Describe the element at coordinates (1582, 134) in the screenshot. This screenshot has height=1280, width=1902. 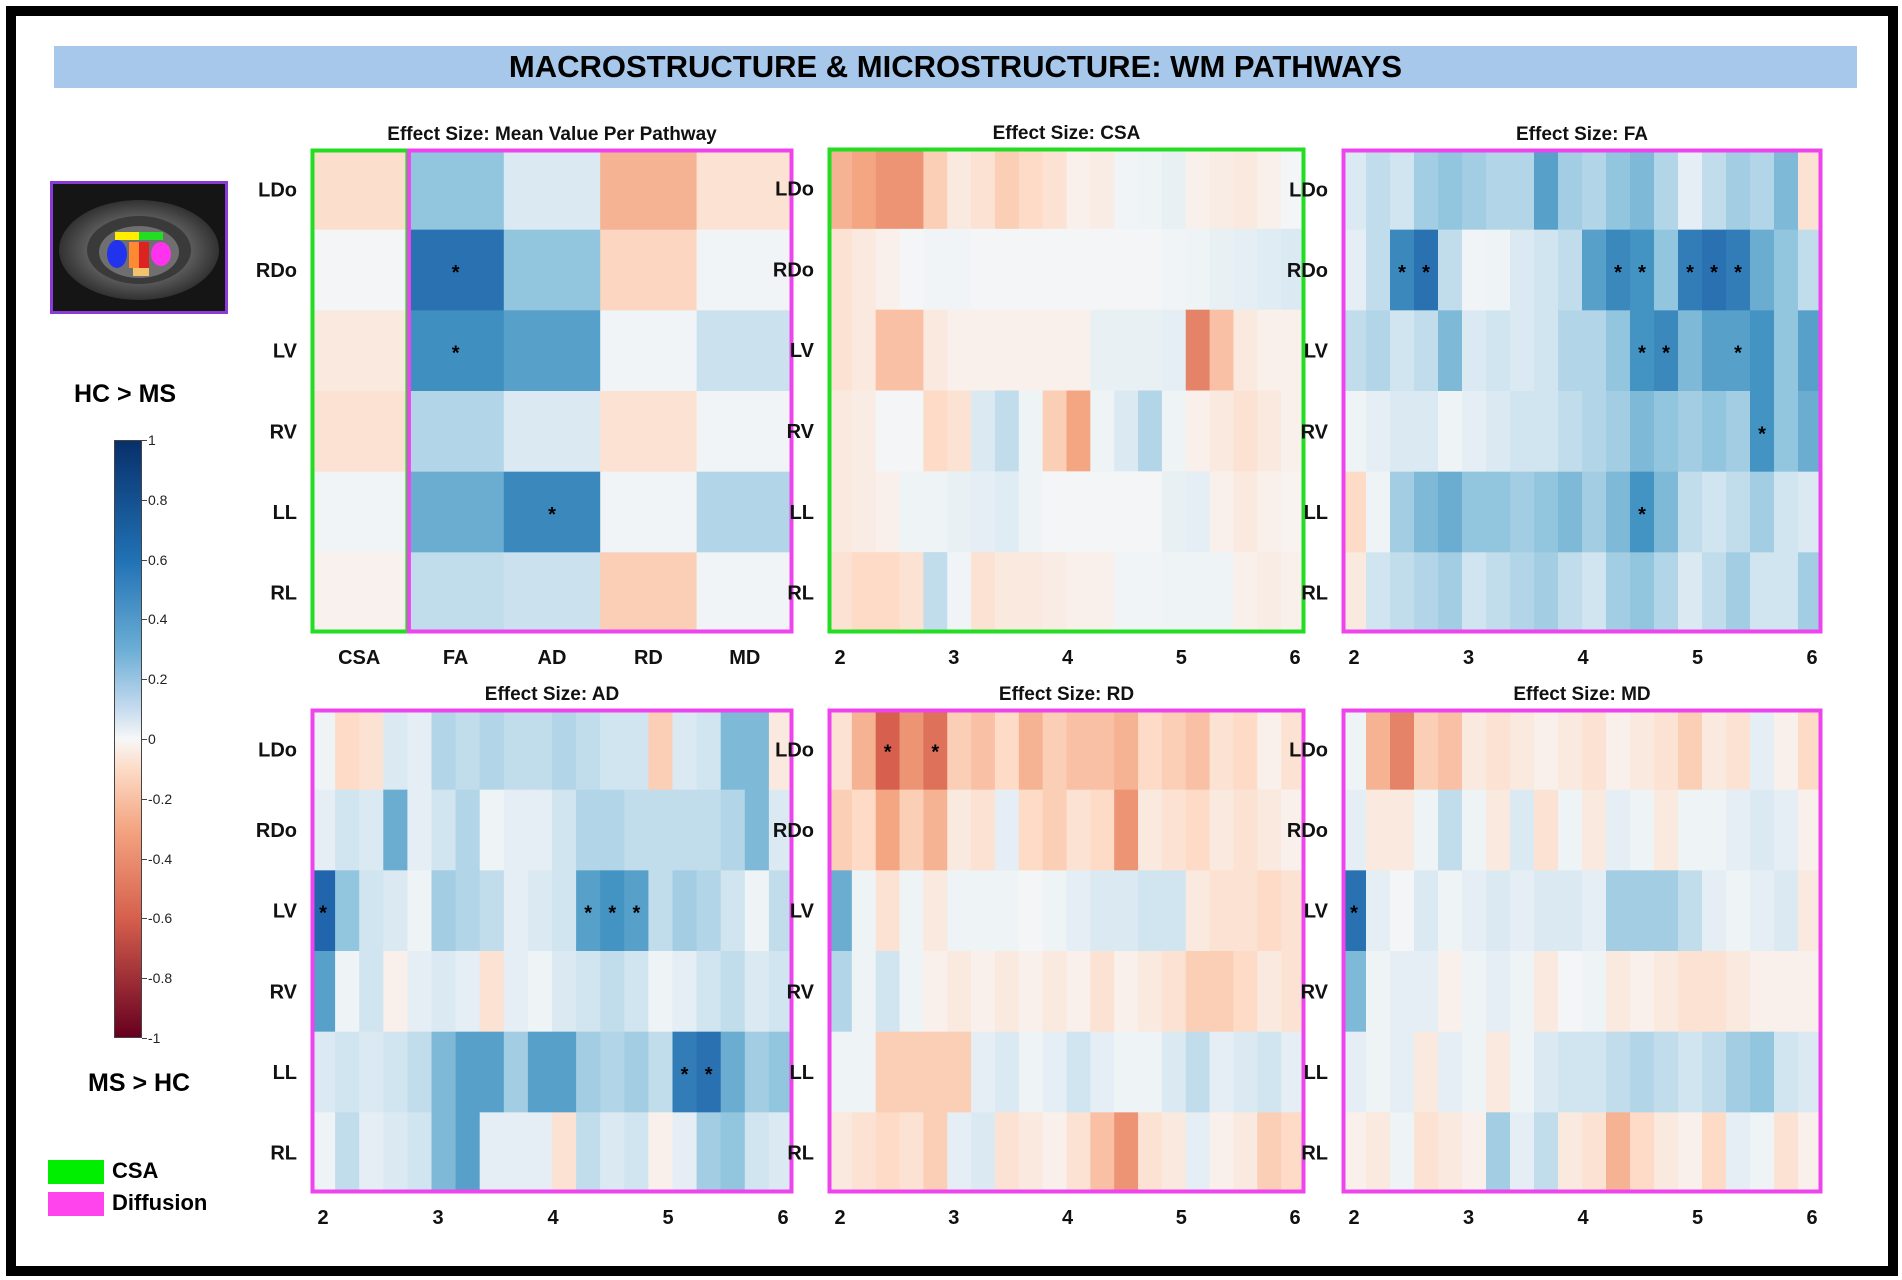
I see `panel-title: Effect Size: FA` at that location.